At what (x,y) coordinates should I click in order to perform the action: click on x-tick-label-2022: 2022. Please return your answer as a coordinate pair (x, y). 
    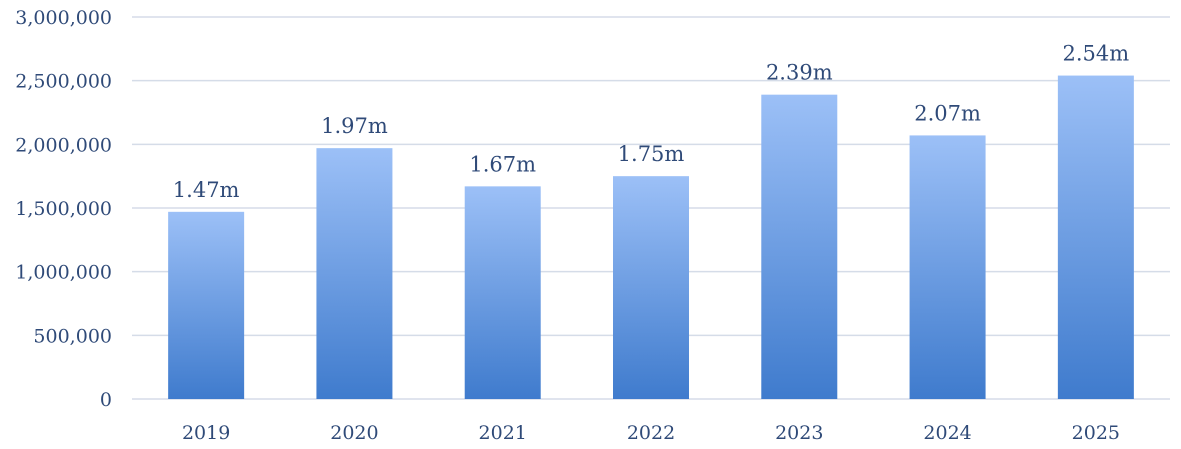
    Looking at the image, I should click on (651, 433).